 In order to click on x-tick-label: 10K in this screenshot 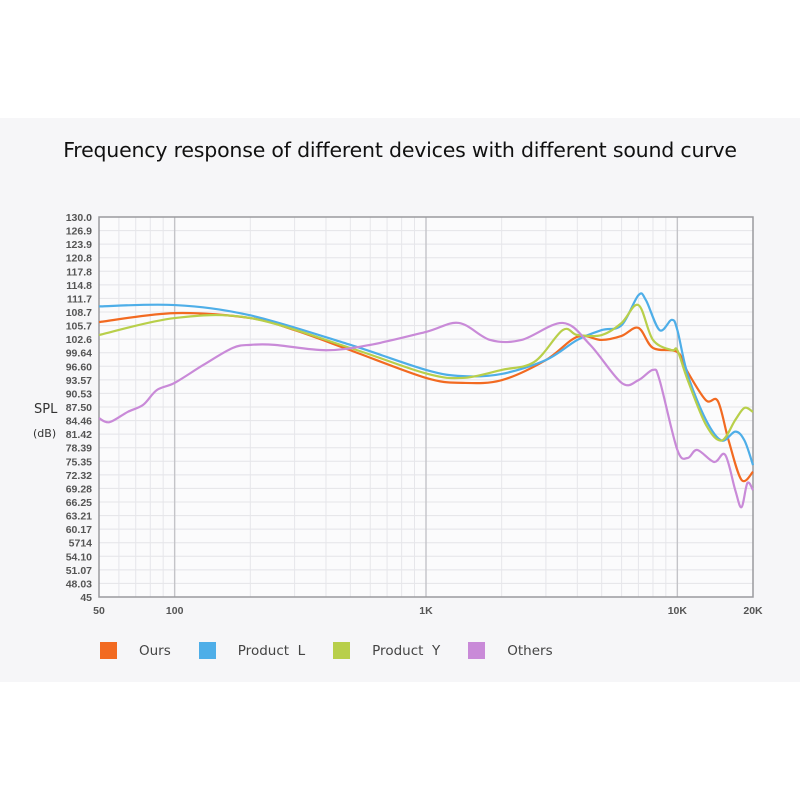, I will do `click(678, 611)`.